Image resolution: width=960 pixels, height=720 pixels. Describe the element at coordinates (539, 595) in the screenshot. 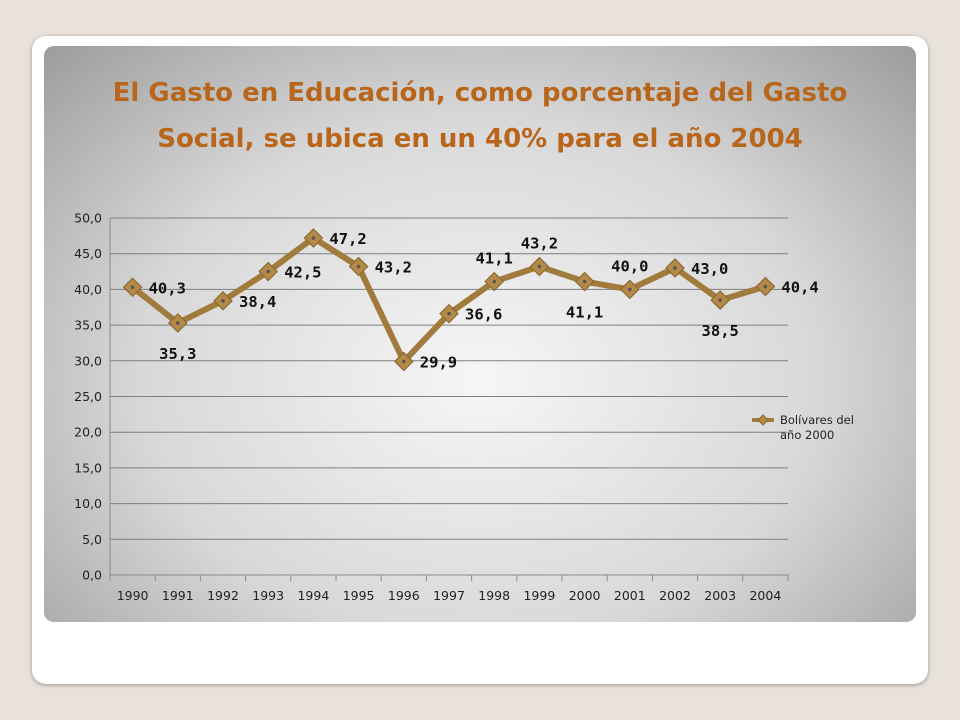

I see `x-tick-label: 1999` at that location.